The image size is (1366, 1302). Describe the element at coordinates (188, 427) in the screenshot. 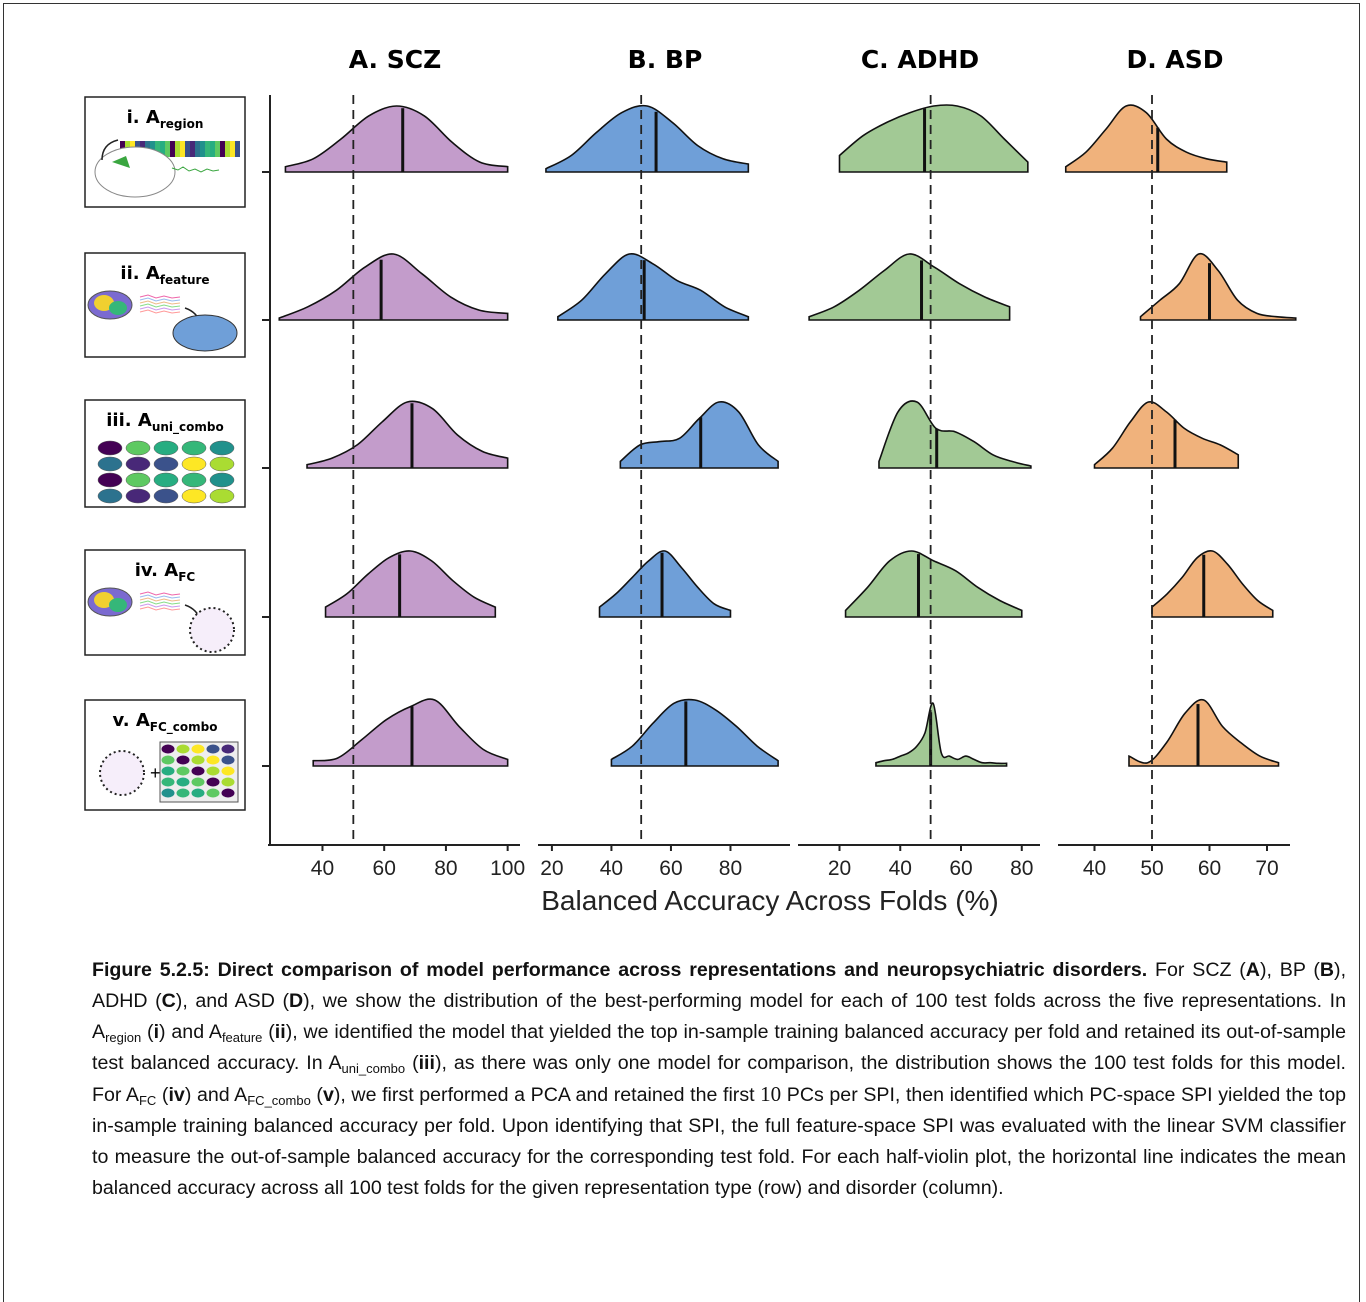

I see `row-label-sub: uni_combo` at that location.